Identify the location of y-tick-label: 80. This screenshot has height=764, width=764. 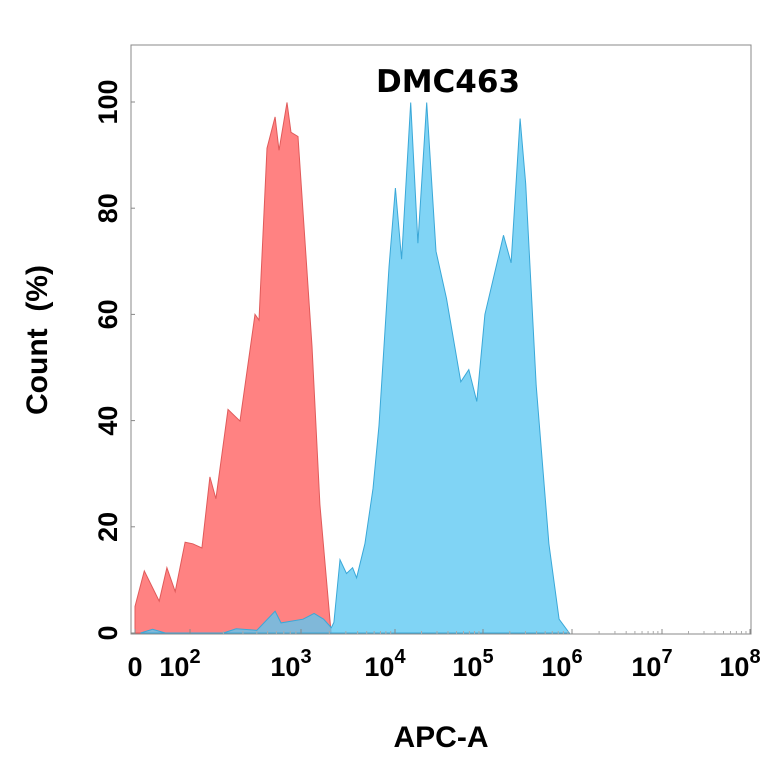
(108, 208).